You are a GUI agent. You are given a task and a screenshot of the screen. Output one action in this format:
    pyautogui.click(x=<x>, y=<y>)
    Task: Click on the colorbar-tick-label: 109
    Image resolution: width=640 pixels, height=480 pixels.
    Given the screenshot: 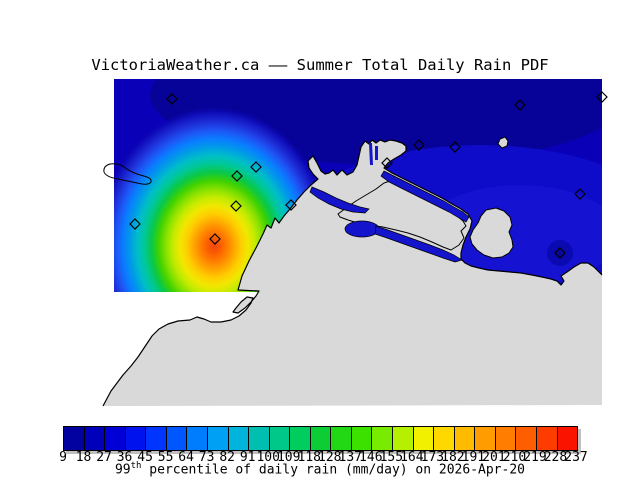 What is the action you would take?
    pyautogui.click(x=288, y=457)
    